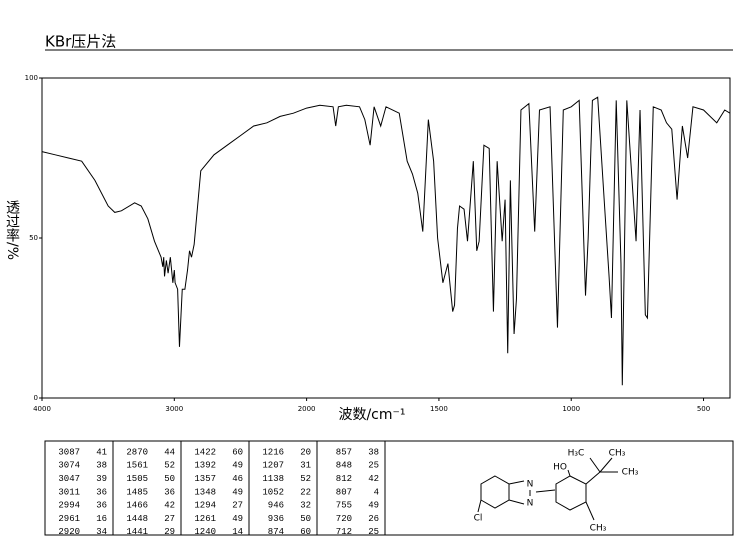  Describe the element at coordinates (276, 506) in the screenshot. I see `wavenumber: 946` at that location.